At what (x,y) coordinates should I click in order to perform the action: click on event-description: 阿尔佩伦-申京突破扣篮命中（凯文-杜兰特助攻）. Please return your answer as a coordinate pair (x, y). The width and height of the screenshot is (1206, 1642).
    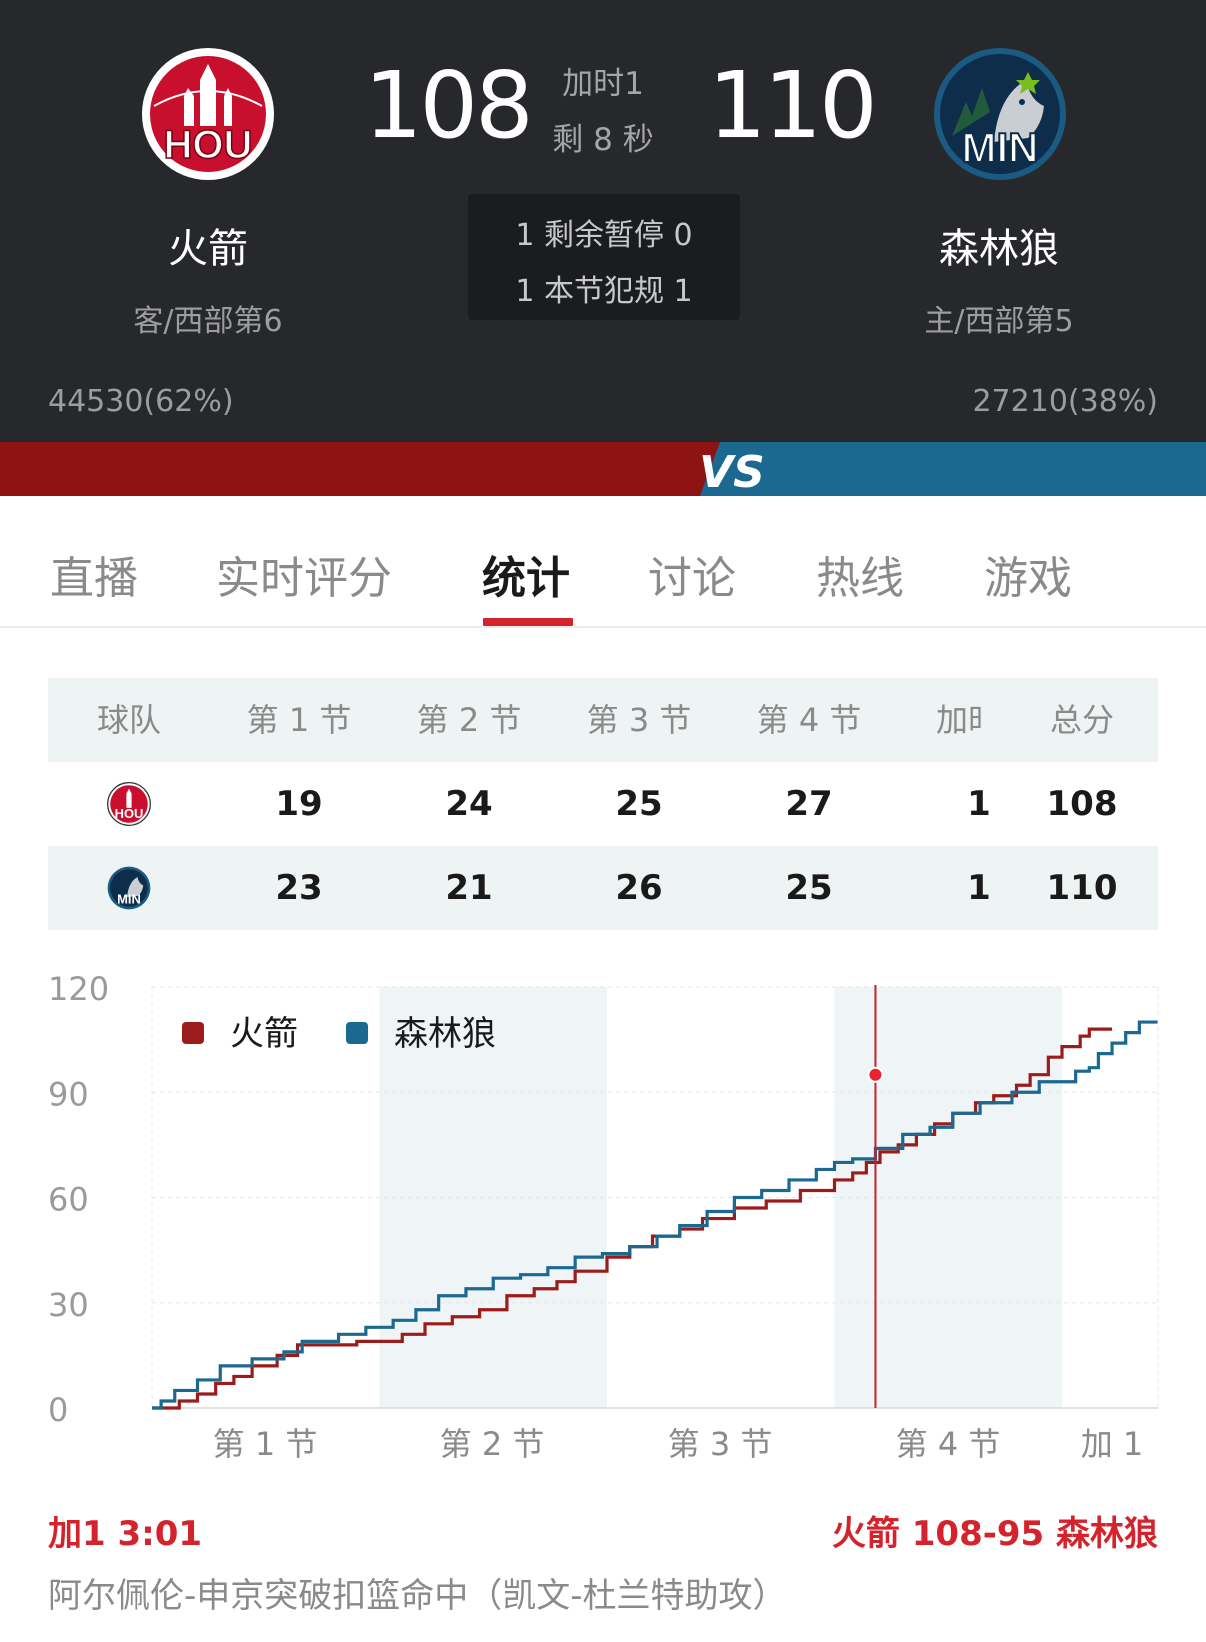
    Looking at the image, I should click on (417, 1596).